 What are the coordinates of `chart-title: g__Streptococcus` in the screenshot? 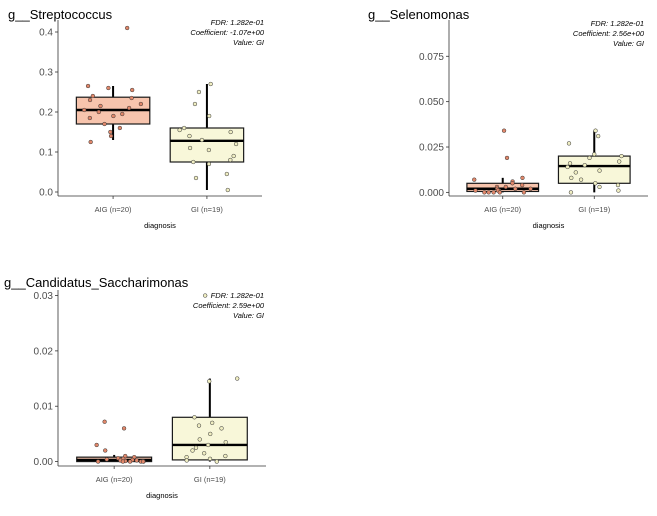 It's located at (60, 14).